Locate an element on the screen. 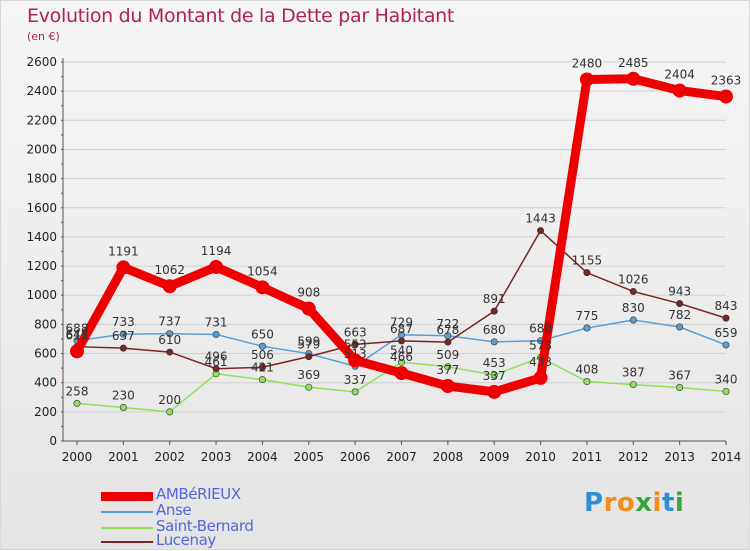  data-label-saint-bernard: 540 is located at coordinates (401, 350).